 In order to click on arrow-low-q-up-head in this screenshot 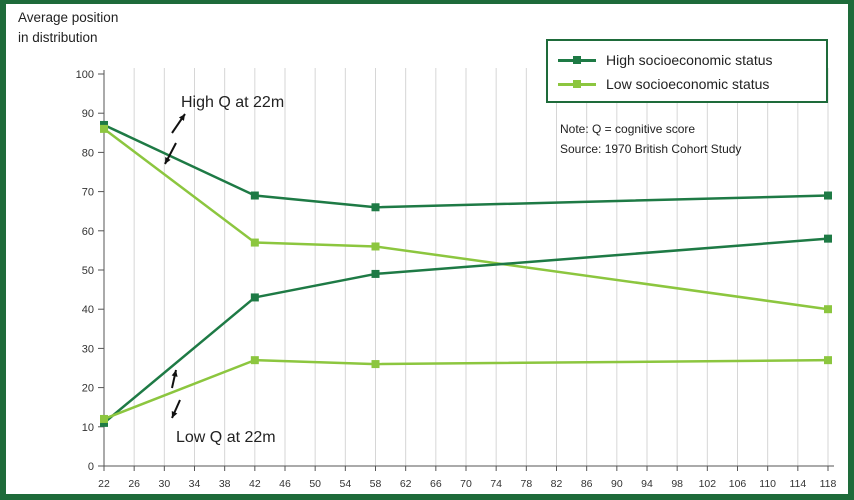, I will do `click(174, 373)`.